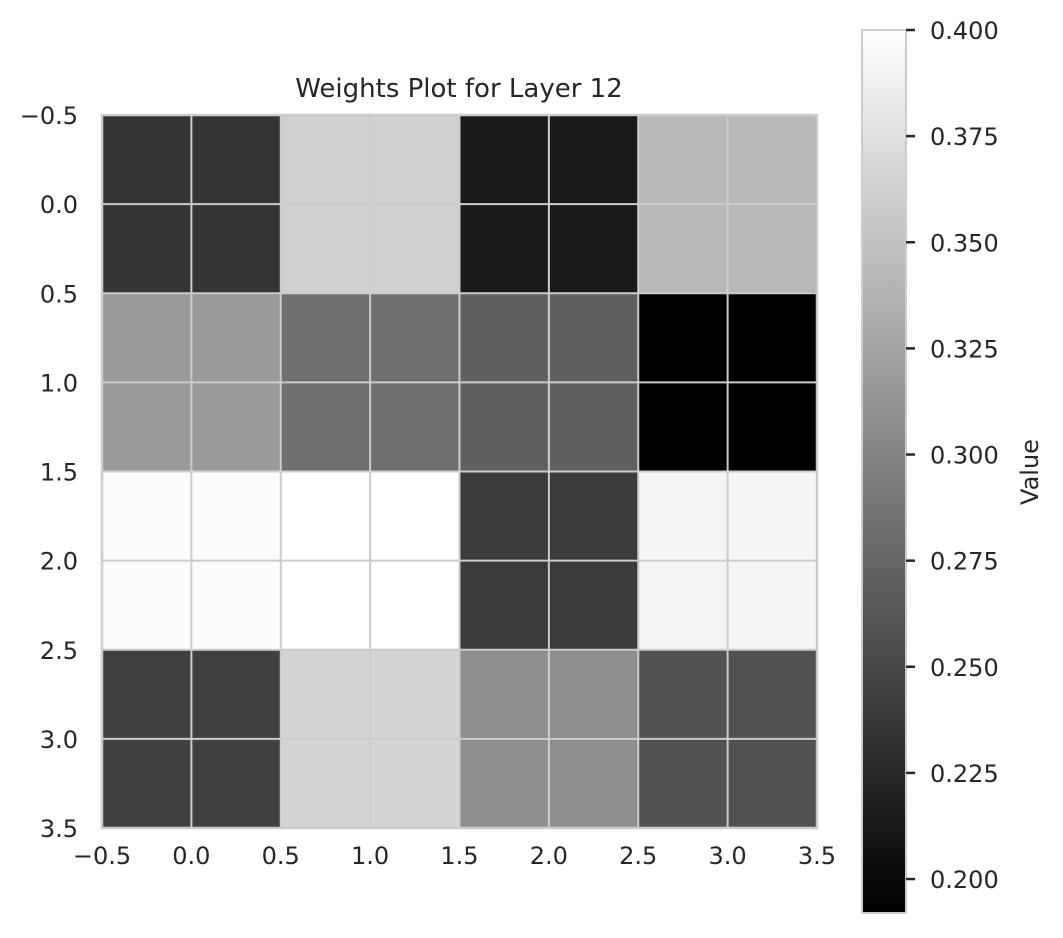 This screenshot has width=1063, height=938. I want to click on colorbar-label: Value, so click(1030, 472).